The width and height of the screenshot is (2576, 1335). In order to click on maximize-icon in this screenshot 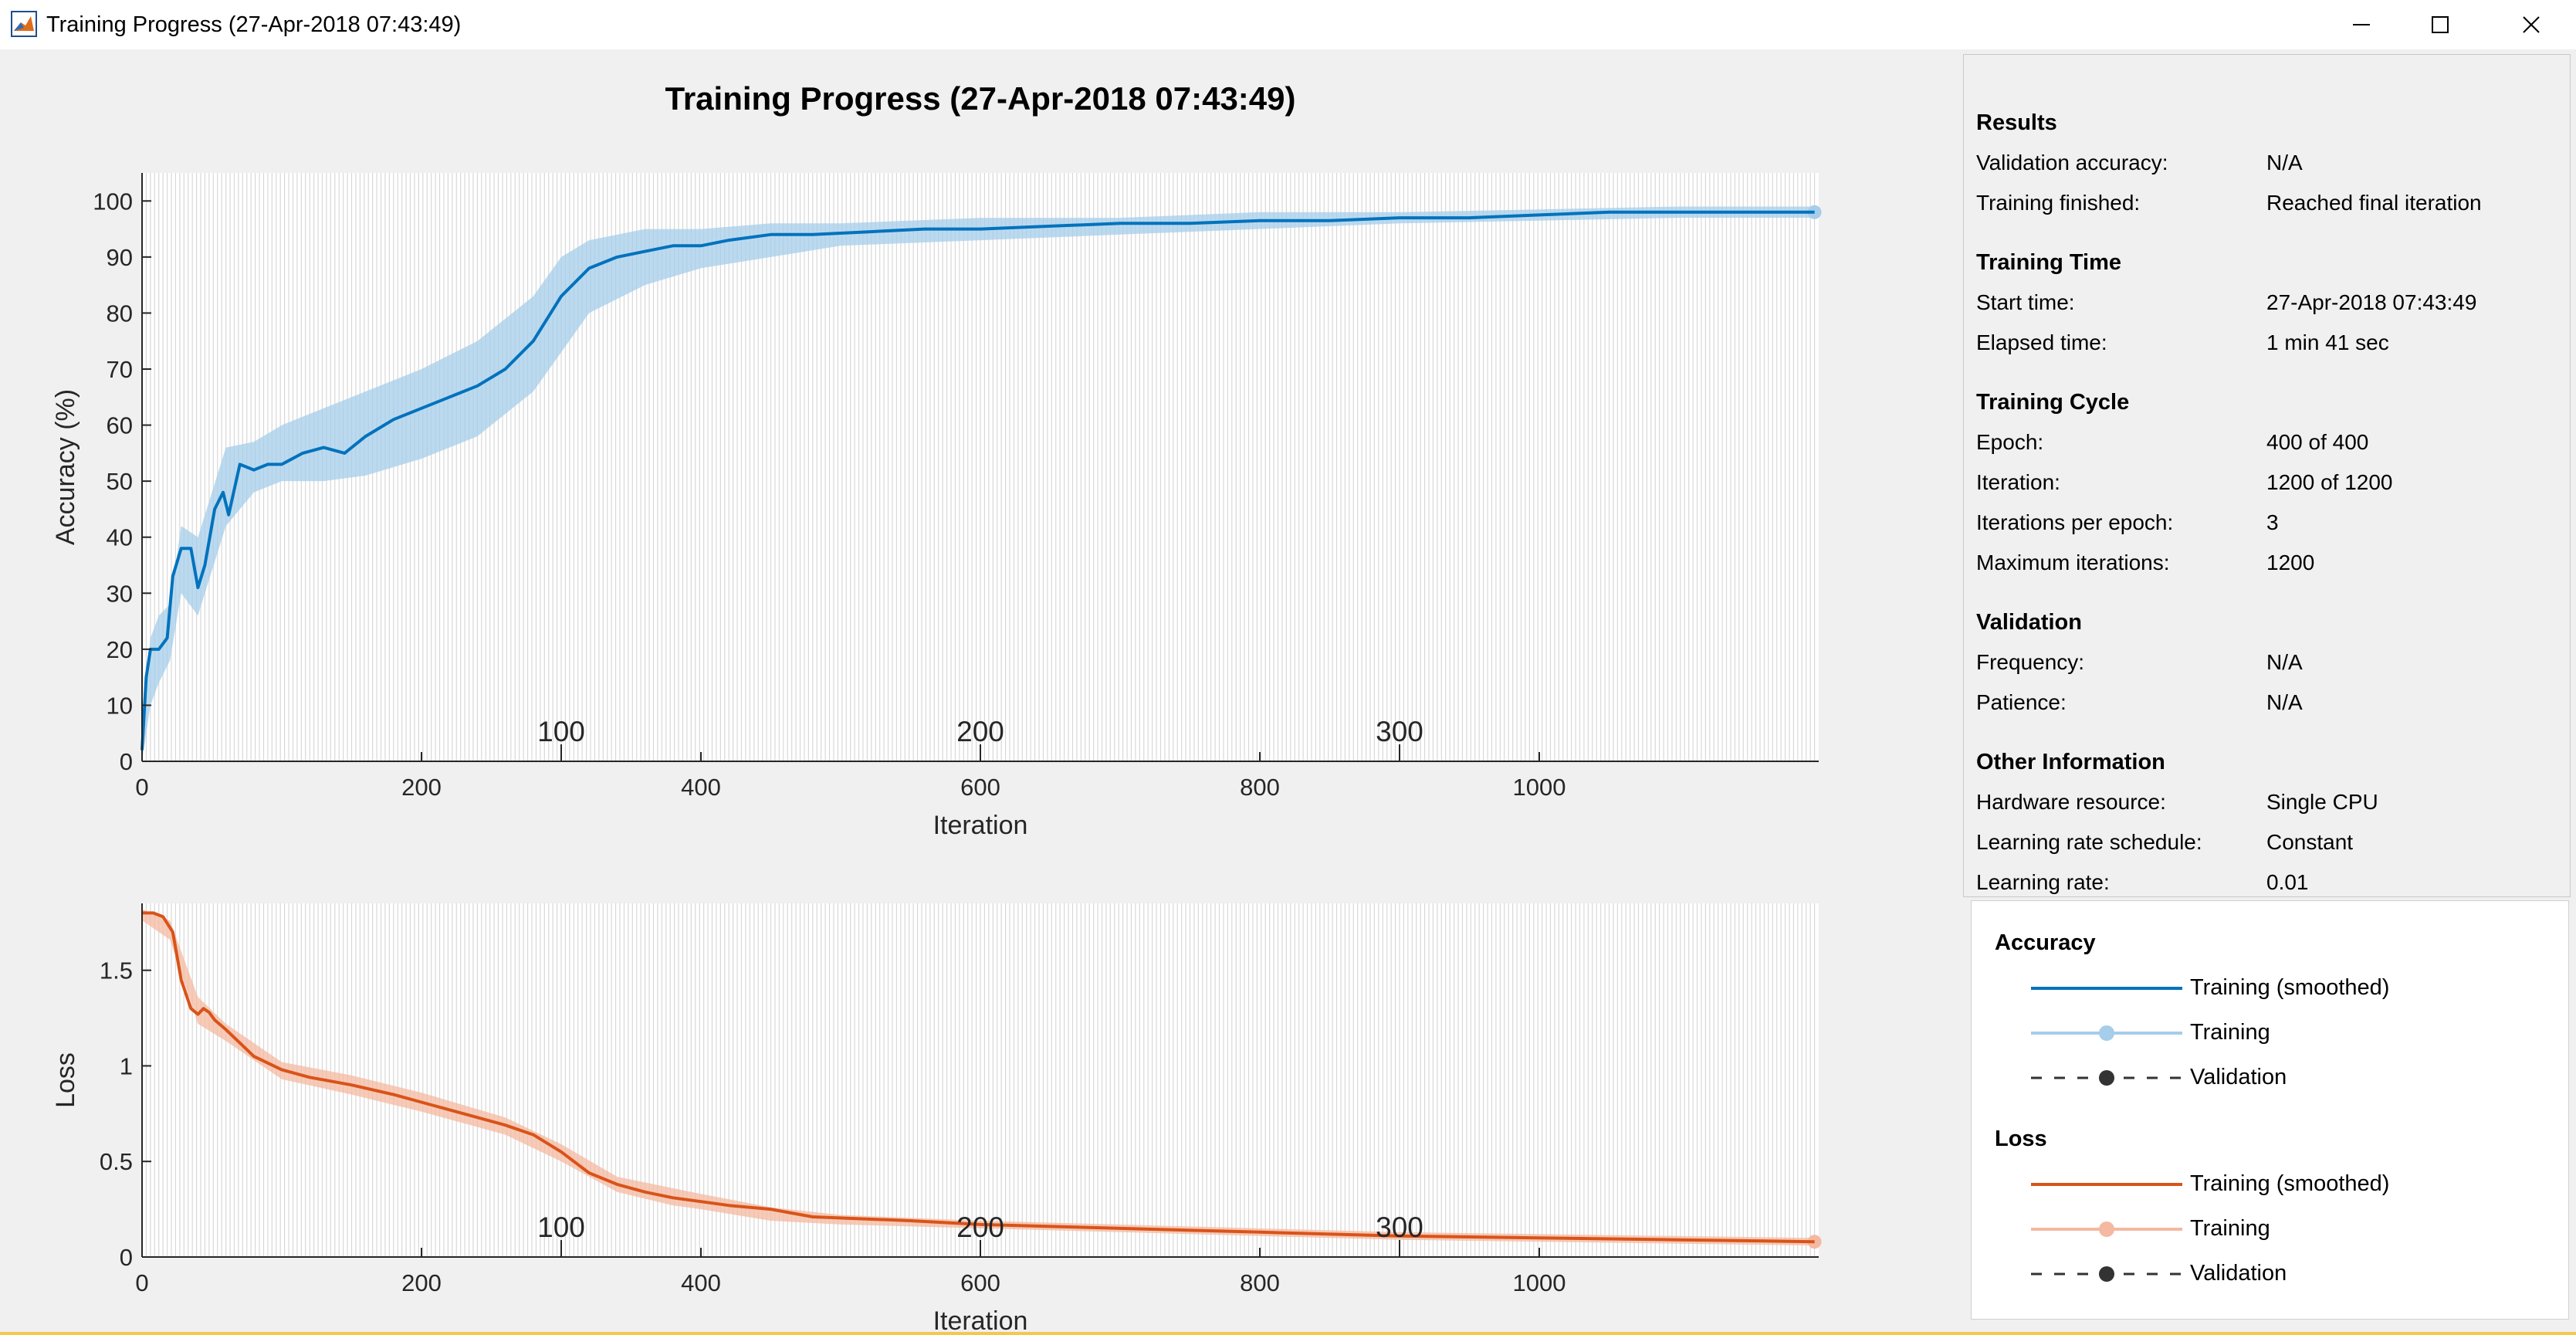, I will do `click(2441, 25)`.